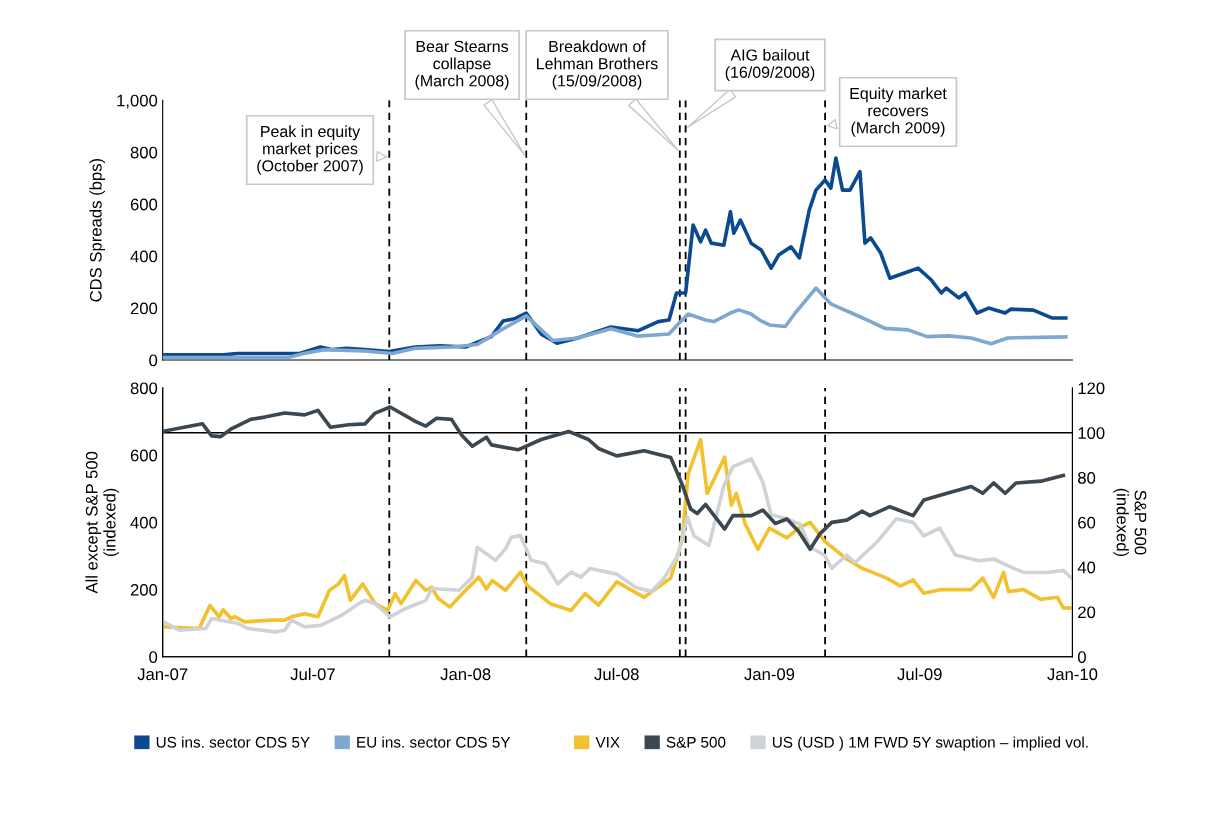  Describe the element at coordinates (1086, 567) in the screenshot. I see `y2-tick-label: 40` at that location.